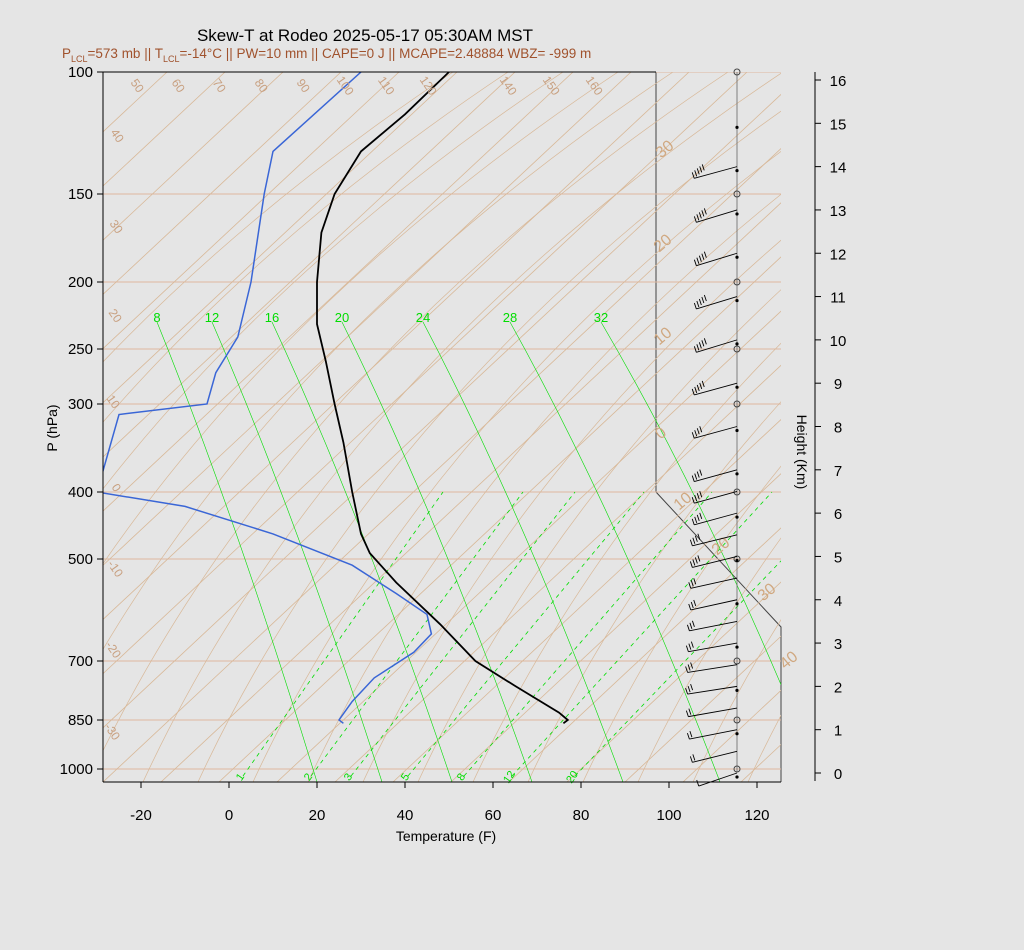 Image resolution: width=1024 pixels, height=950 pixels. Describe the element at coordinates (80, 349) in the screenshot. I see `y-tick-label: 250` at that location.